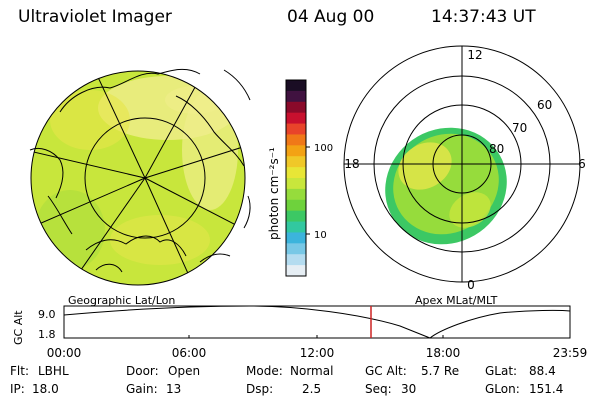  I want to click on info-glat-val: 88.4, so click(542, 371).